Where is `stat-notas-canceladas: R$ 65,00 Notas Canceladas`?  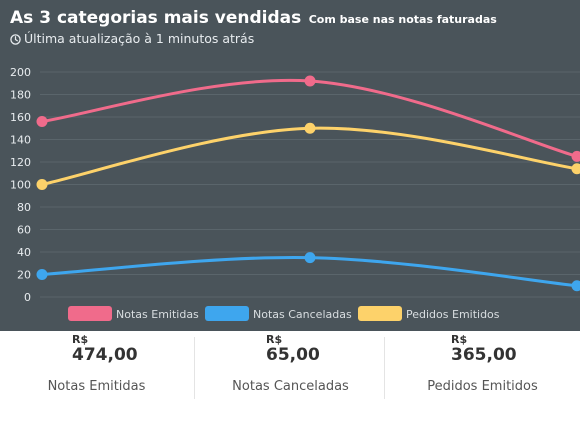
stat-notas-canceladas: R$ 65,00 Notas Canceladas is located at coordinates (290, 378).